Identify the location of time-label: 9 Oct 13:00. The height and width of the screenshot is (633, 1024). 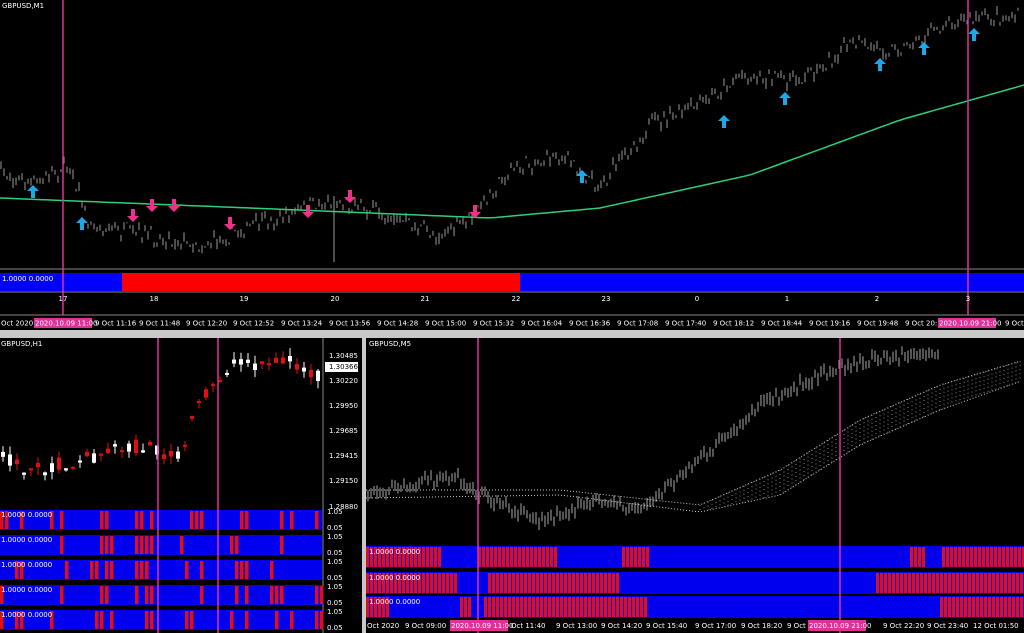
(576, 626).